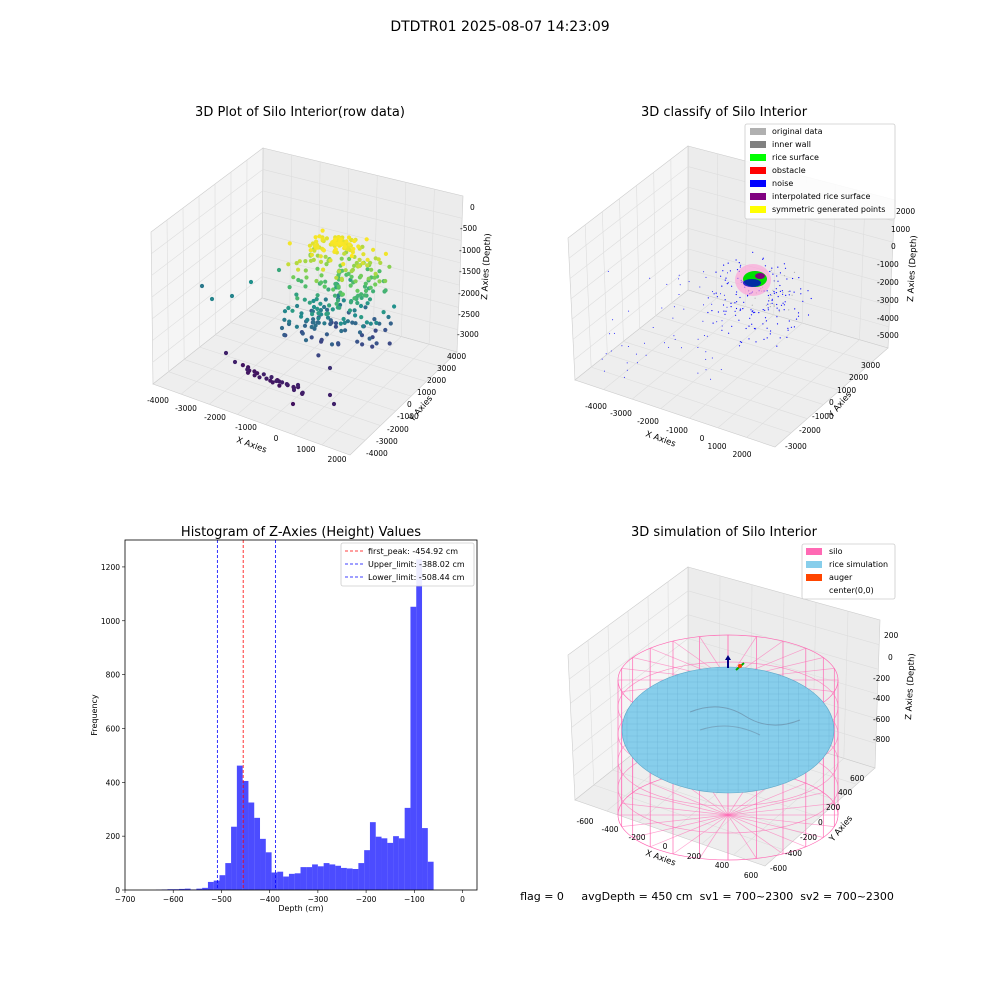 This screenshot has width=1000, height=1000. Describe the element at coordinates (300, 112) in the screenshot. I see `panel-raw-title: 3D Plot of Silo Interior(row data)` at that location.